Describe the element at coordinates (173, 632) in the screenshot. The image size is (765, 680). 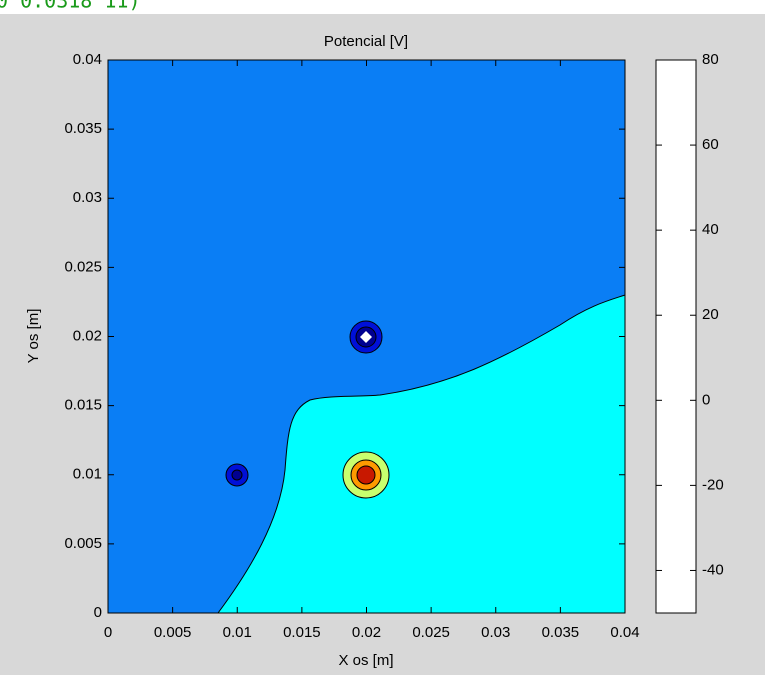
I see `x-tick-label: 0.005` at that location.